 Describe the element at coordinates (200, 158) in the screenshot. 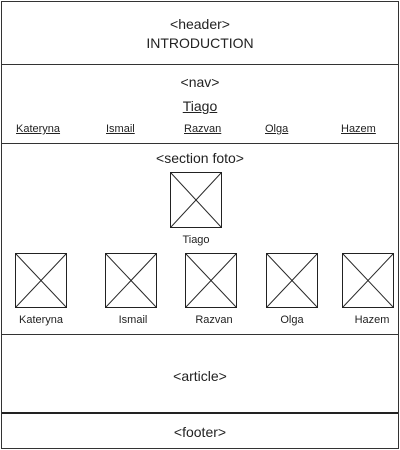

I see `section-foto-tag: <section foto>` at that location.